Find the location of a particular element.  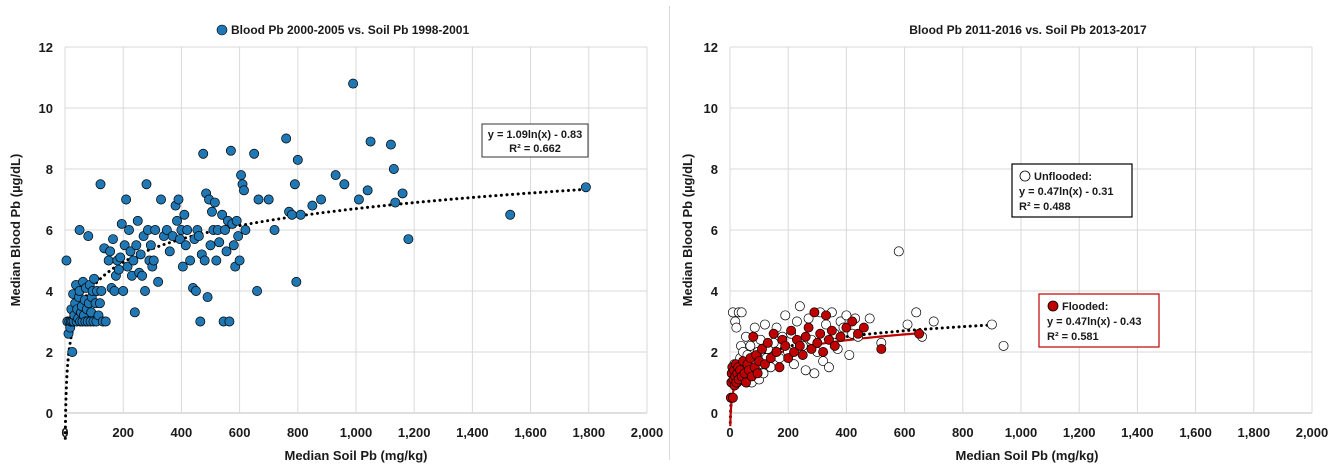

y-tick-label: 8 is located at coordinates (714, 169).